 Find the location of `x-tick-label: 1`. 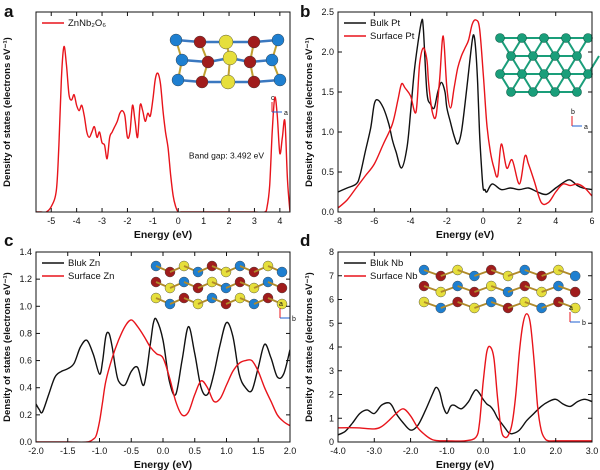

x-tick-label: 1 is located at coordinates (203, 221).